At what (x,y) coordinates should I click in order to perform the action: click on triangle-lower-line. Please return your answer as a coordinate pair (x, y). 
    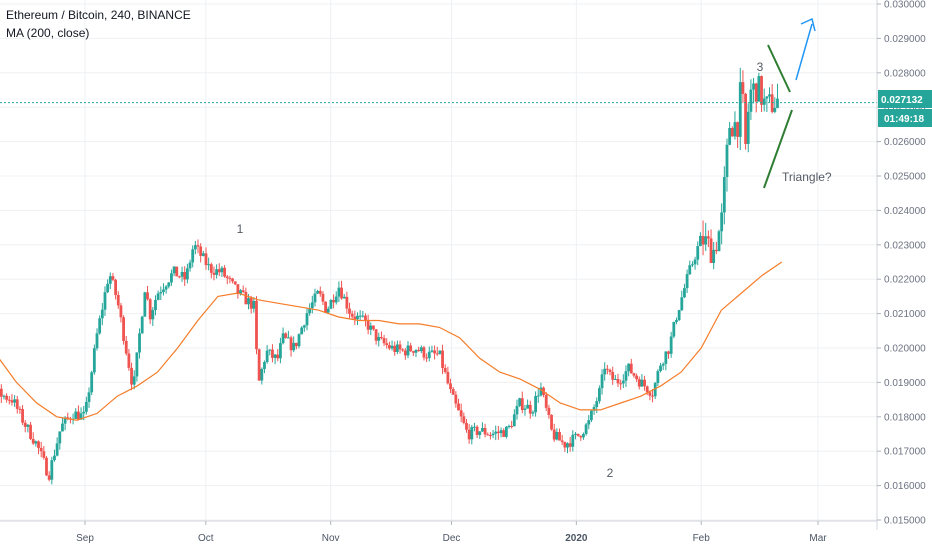
    Looking at the image, I should click on (778, 149).